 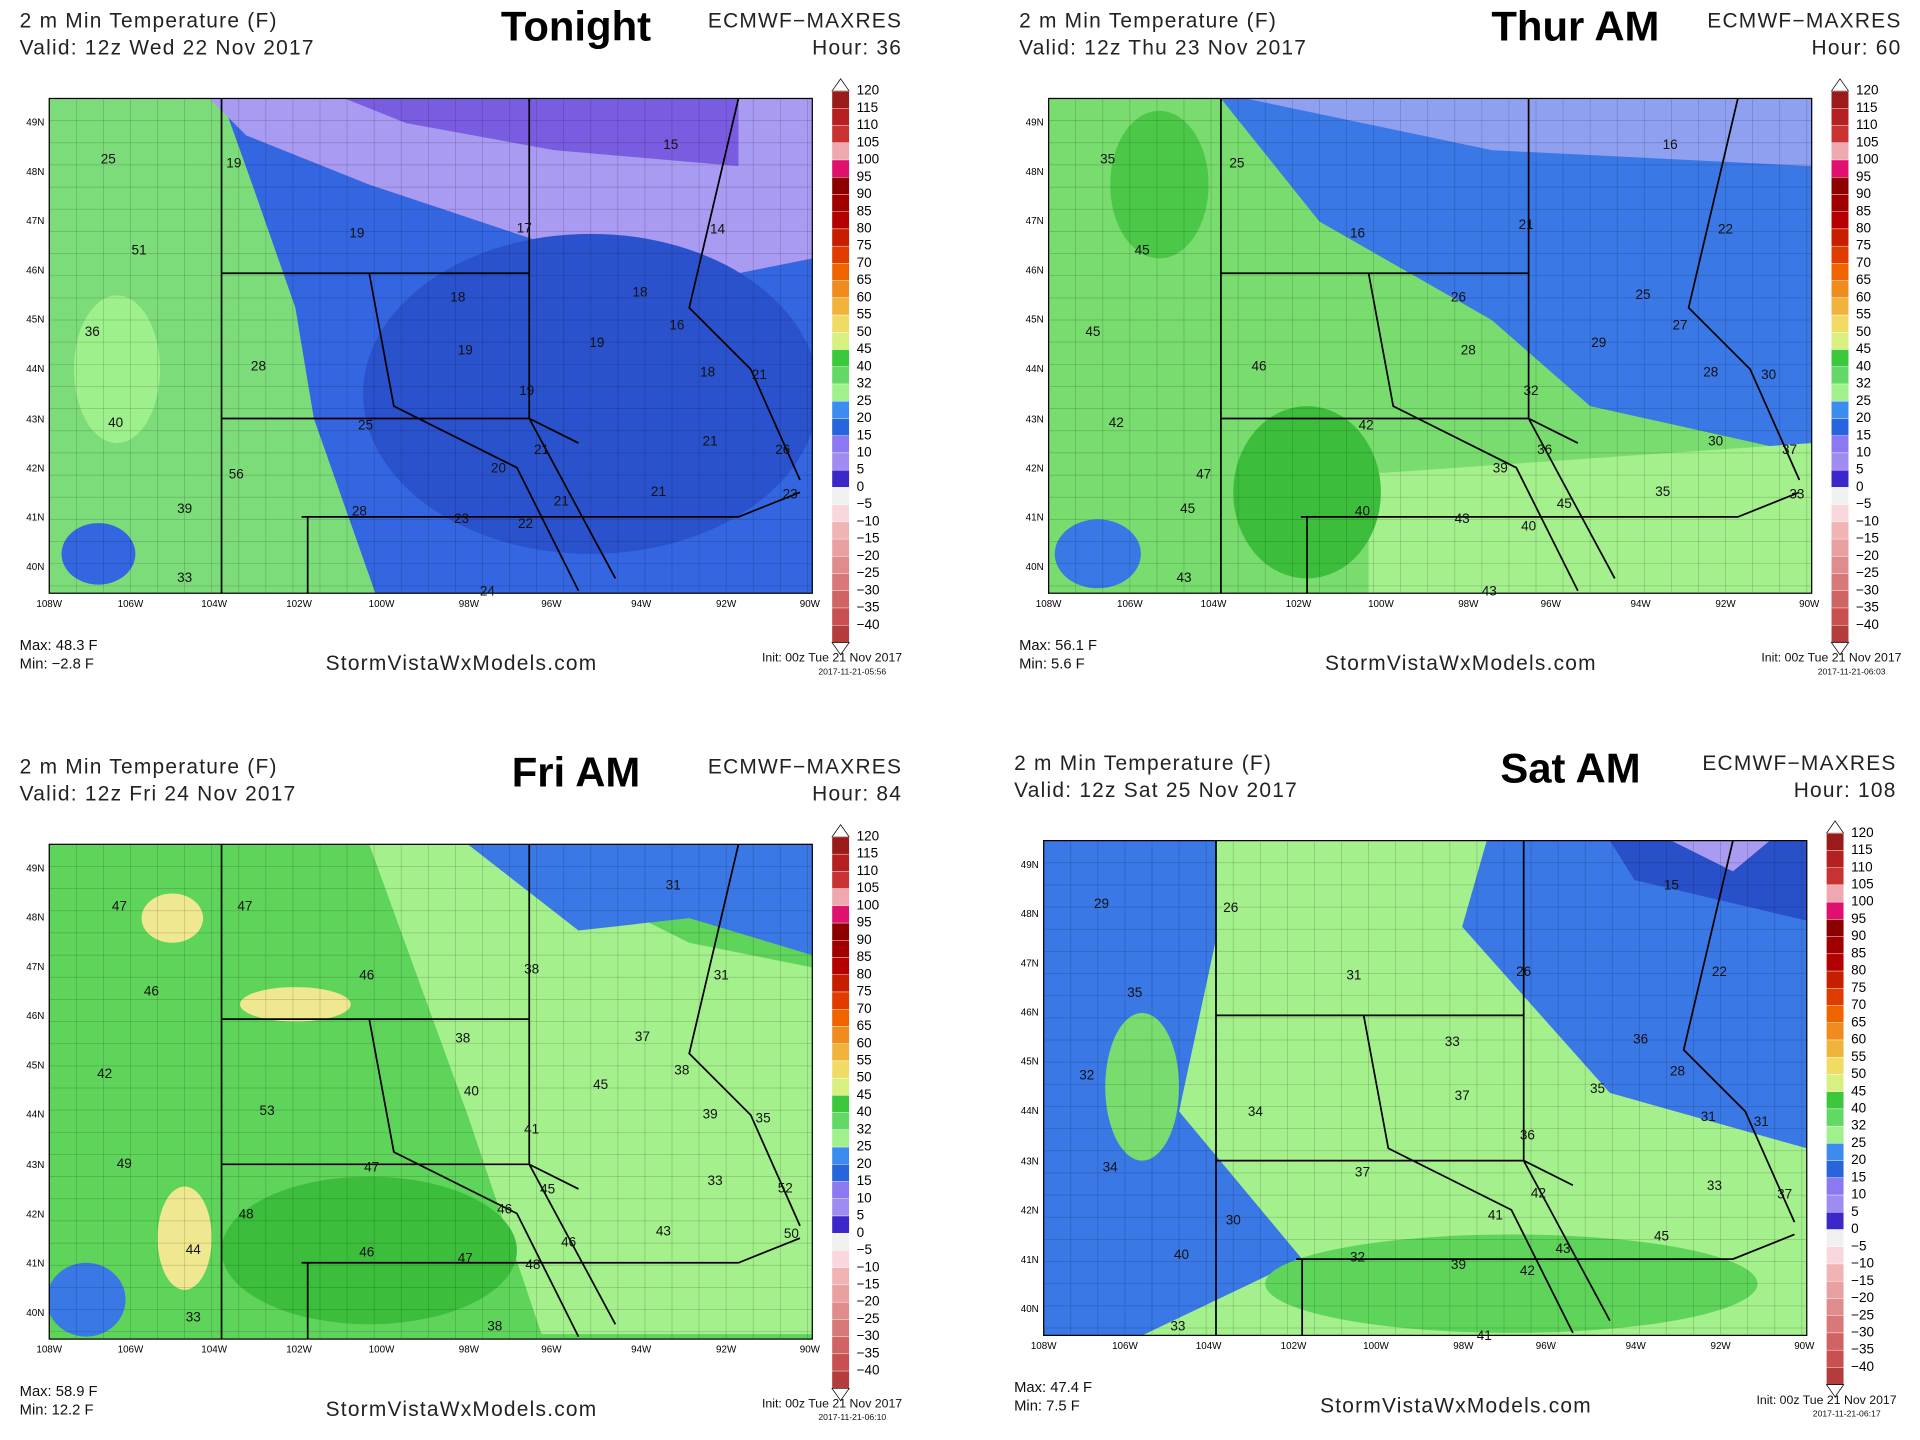 I want to click on colorbar-label: 20, so click(x=1858, y=1159).